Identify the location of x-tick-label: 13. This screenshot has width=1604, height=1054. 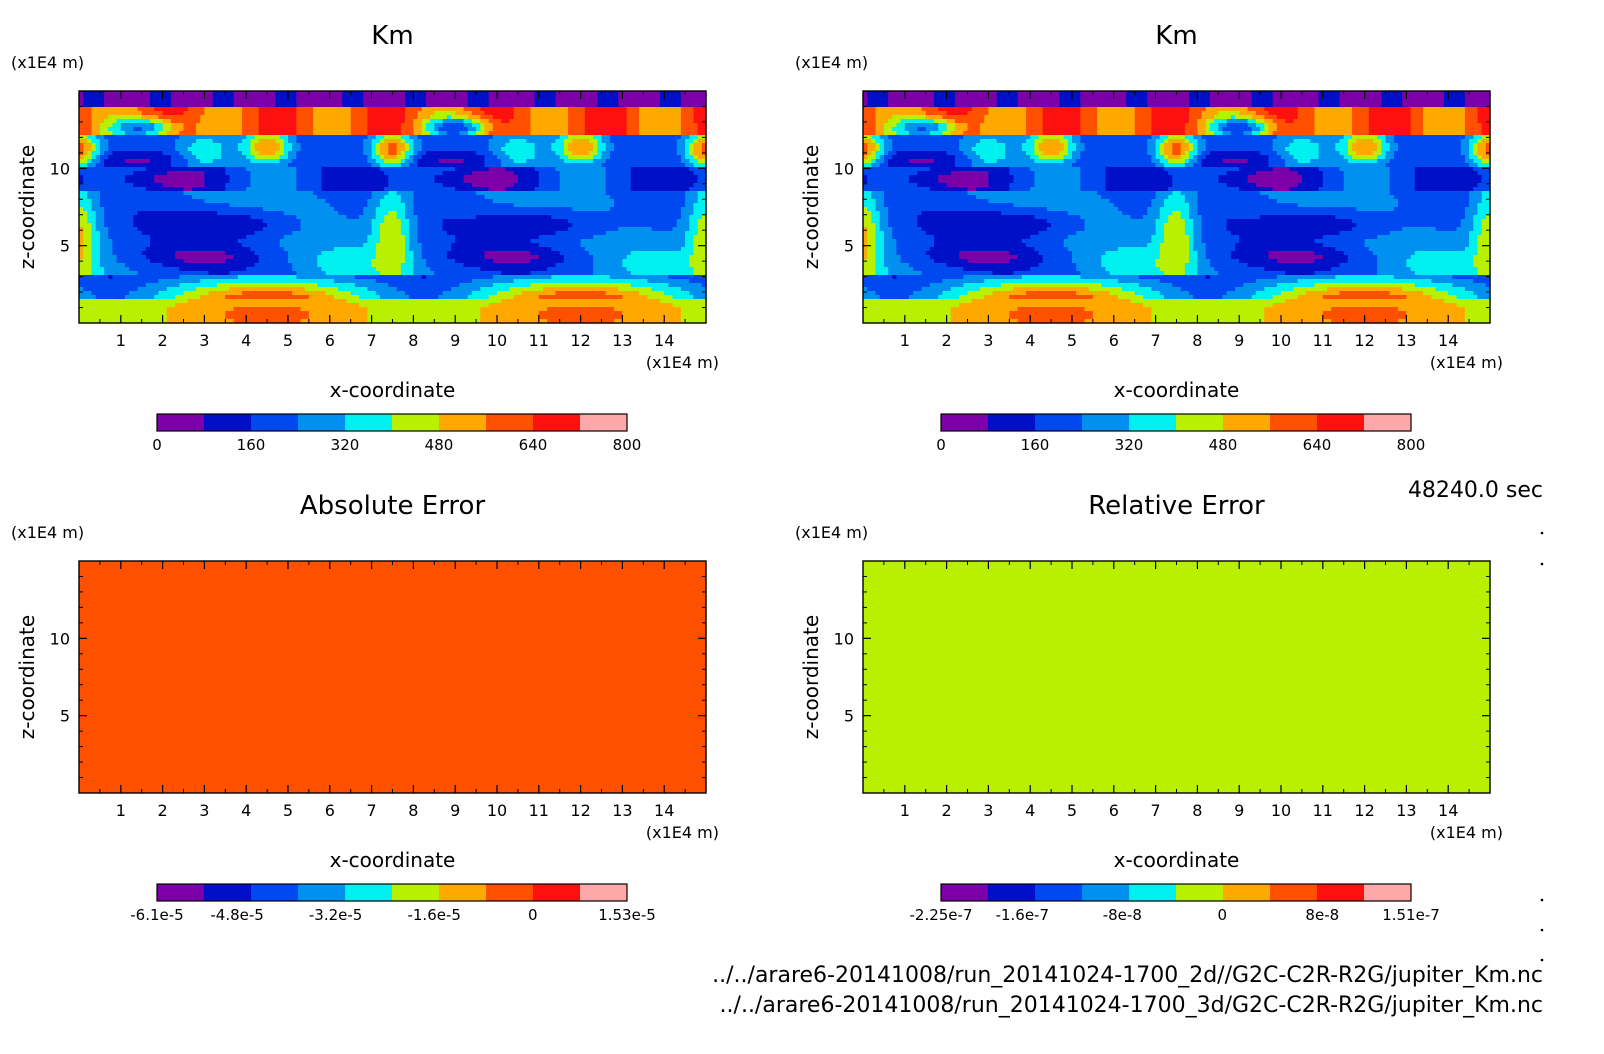
(1406, 340).